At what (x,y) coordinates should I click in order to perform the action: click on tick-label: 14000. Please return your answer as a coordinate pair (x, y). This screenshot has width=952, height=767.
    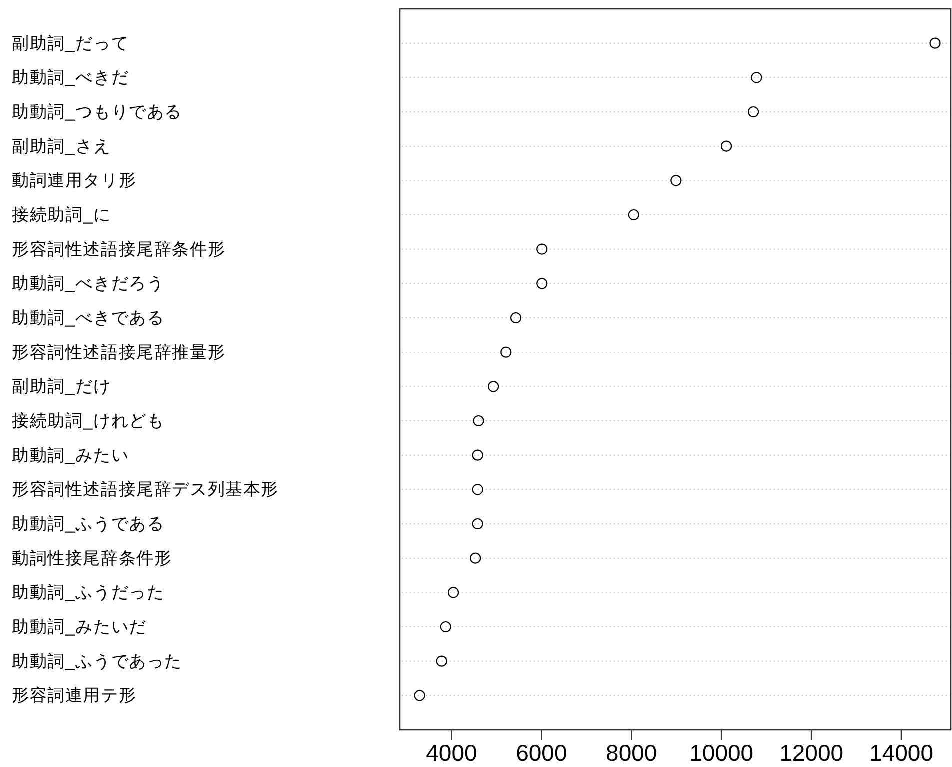
    Looking at the image, I should click on (902, 753).